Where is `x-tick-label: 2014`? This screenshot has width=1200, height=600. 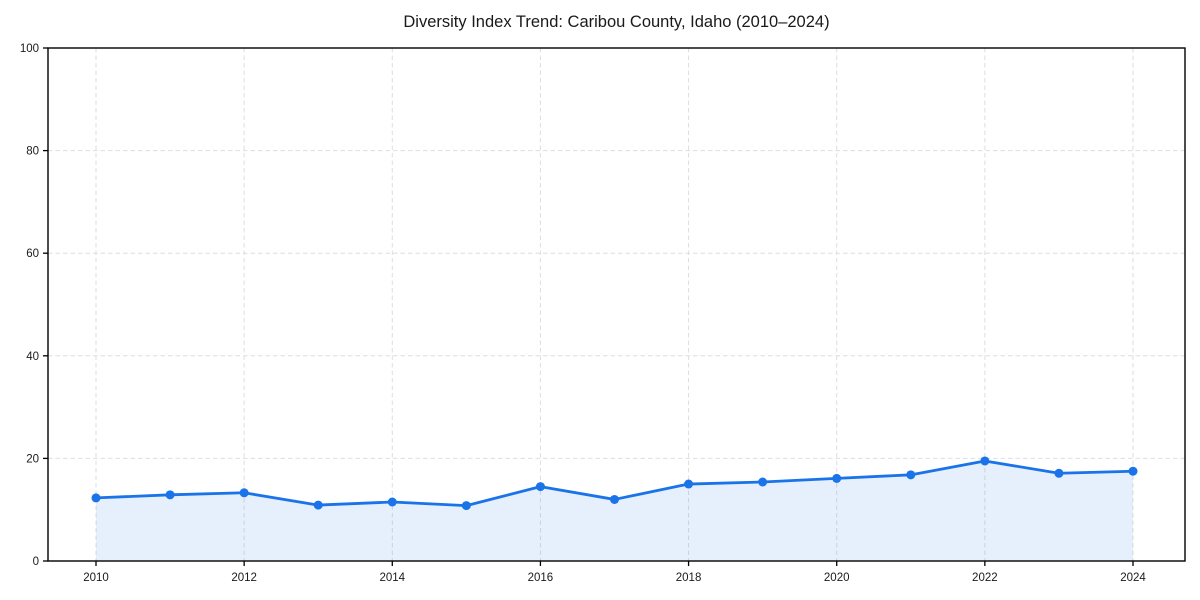 x-tick-label: 2014 is located at coordinates (392, 578).